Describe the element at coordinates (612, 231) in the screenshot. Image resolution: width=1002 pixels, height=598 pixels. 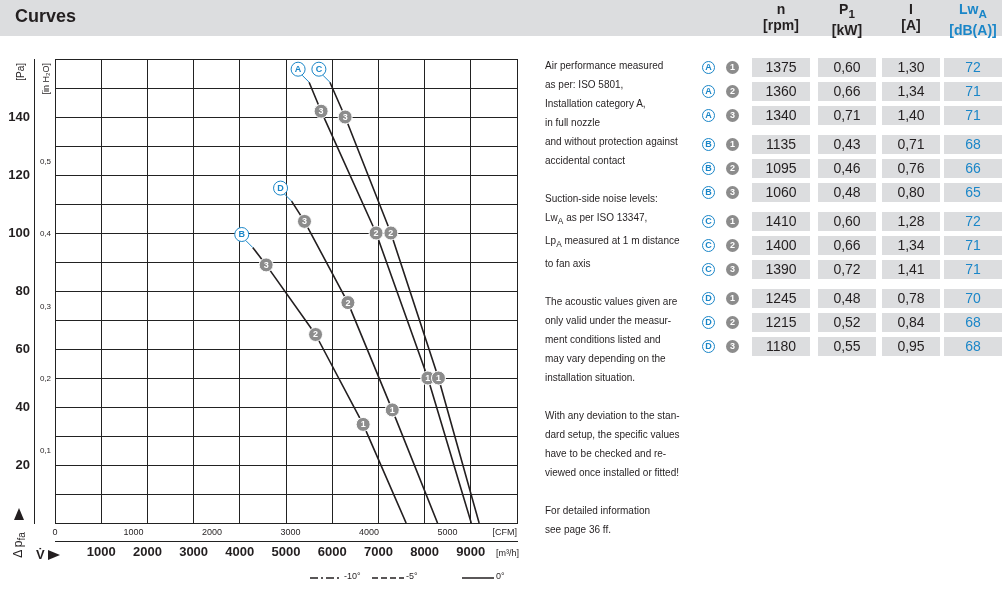
I see `text: Suction-side noise levels: Lw$_{A}$ as per ISO 13347, Lp$_{A}$ measured at 1 m distance to fan axis` at that location.